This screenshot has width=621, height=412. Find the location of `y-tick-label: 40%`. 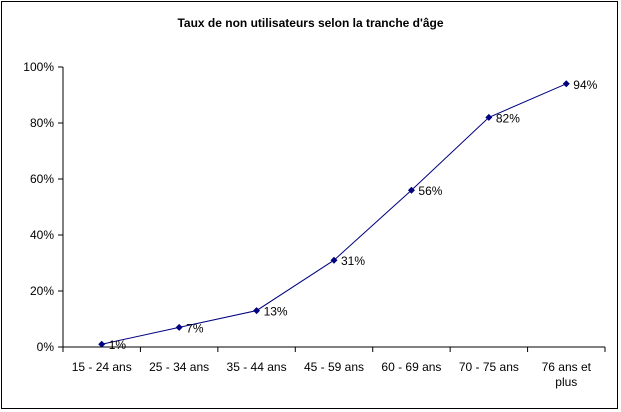

y-tick-label: 40% is located at coordinates (42, 235).